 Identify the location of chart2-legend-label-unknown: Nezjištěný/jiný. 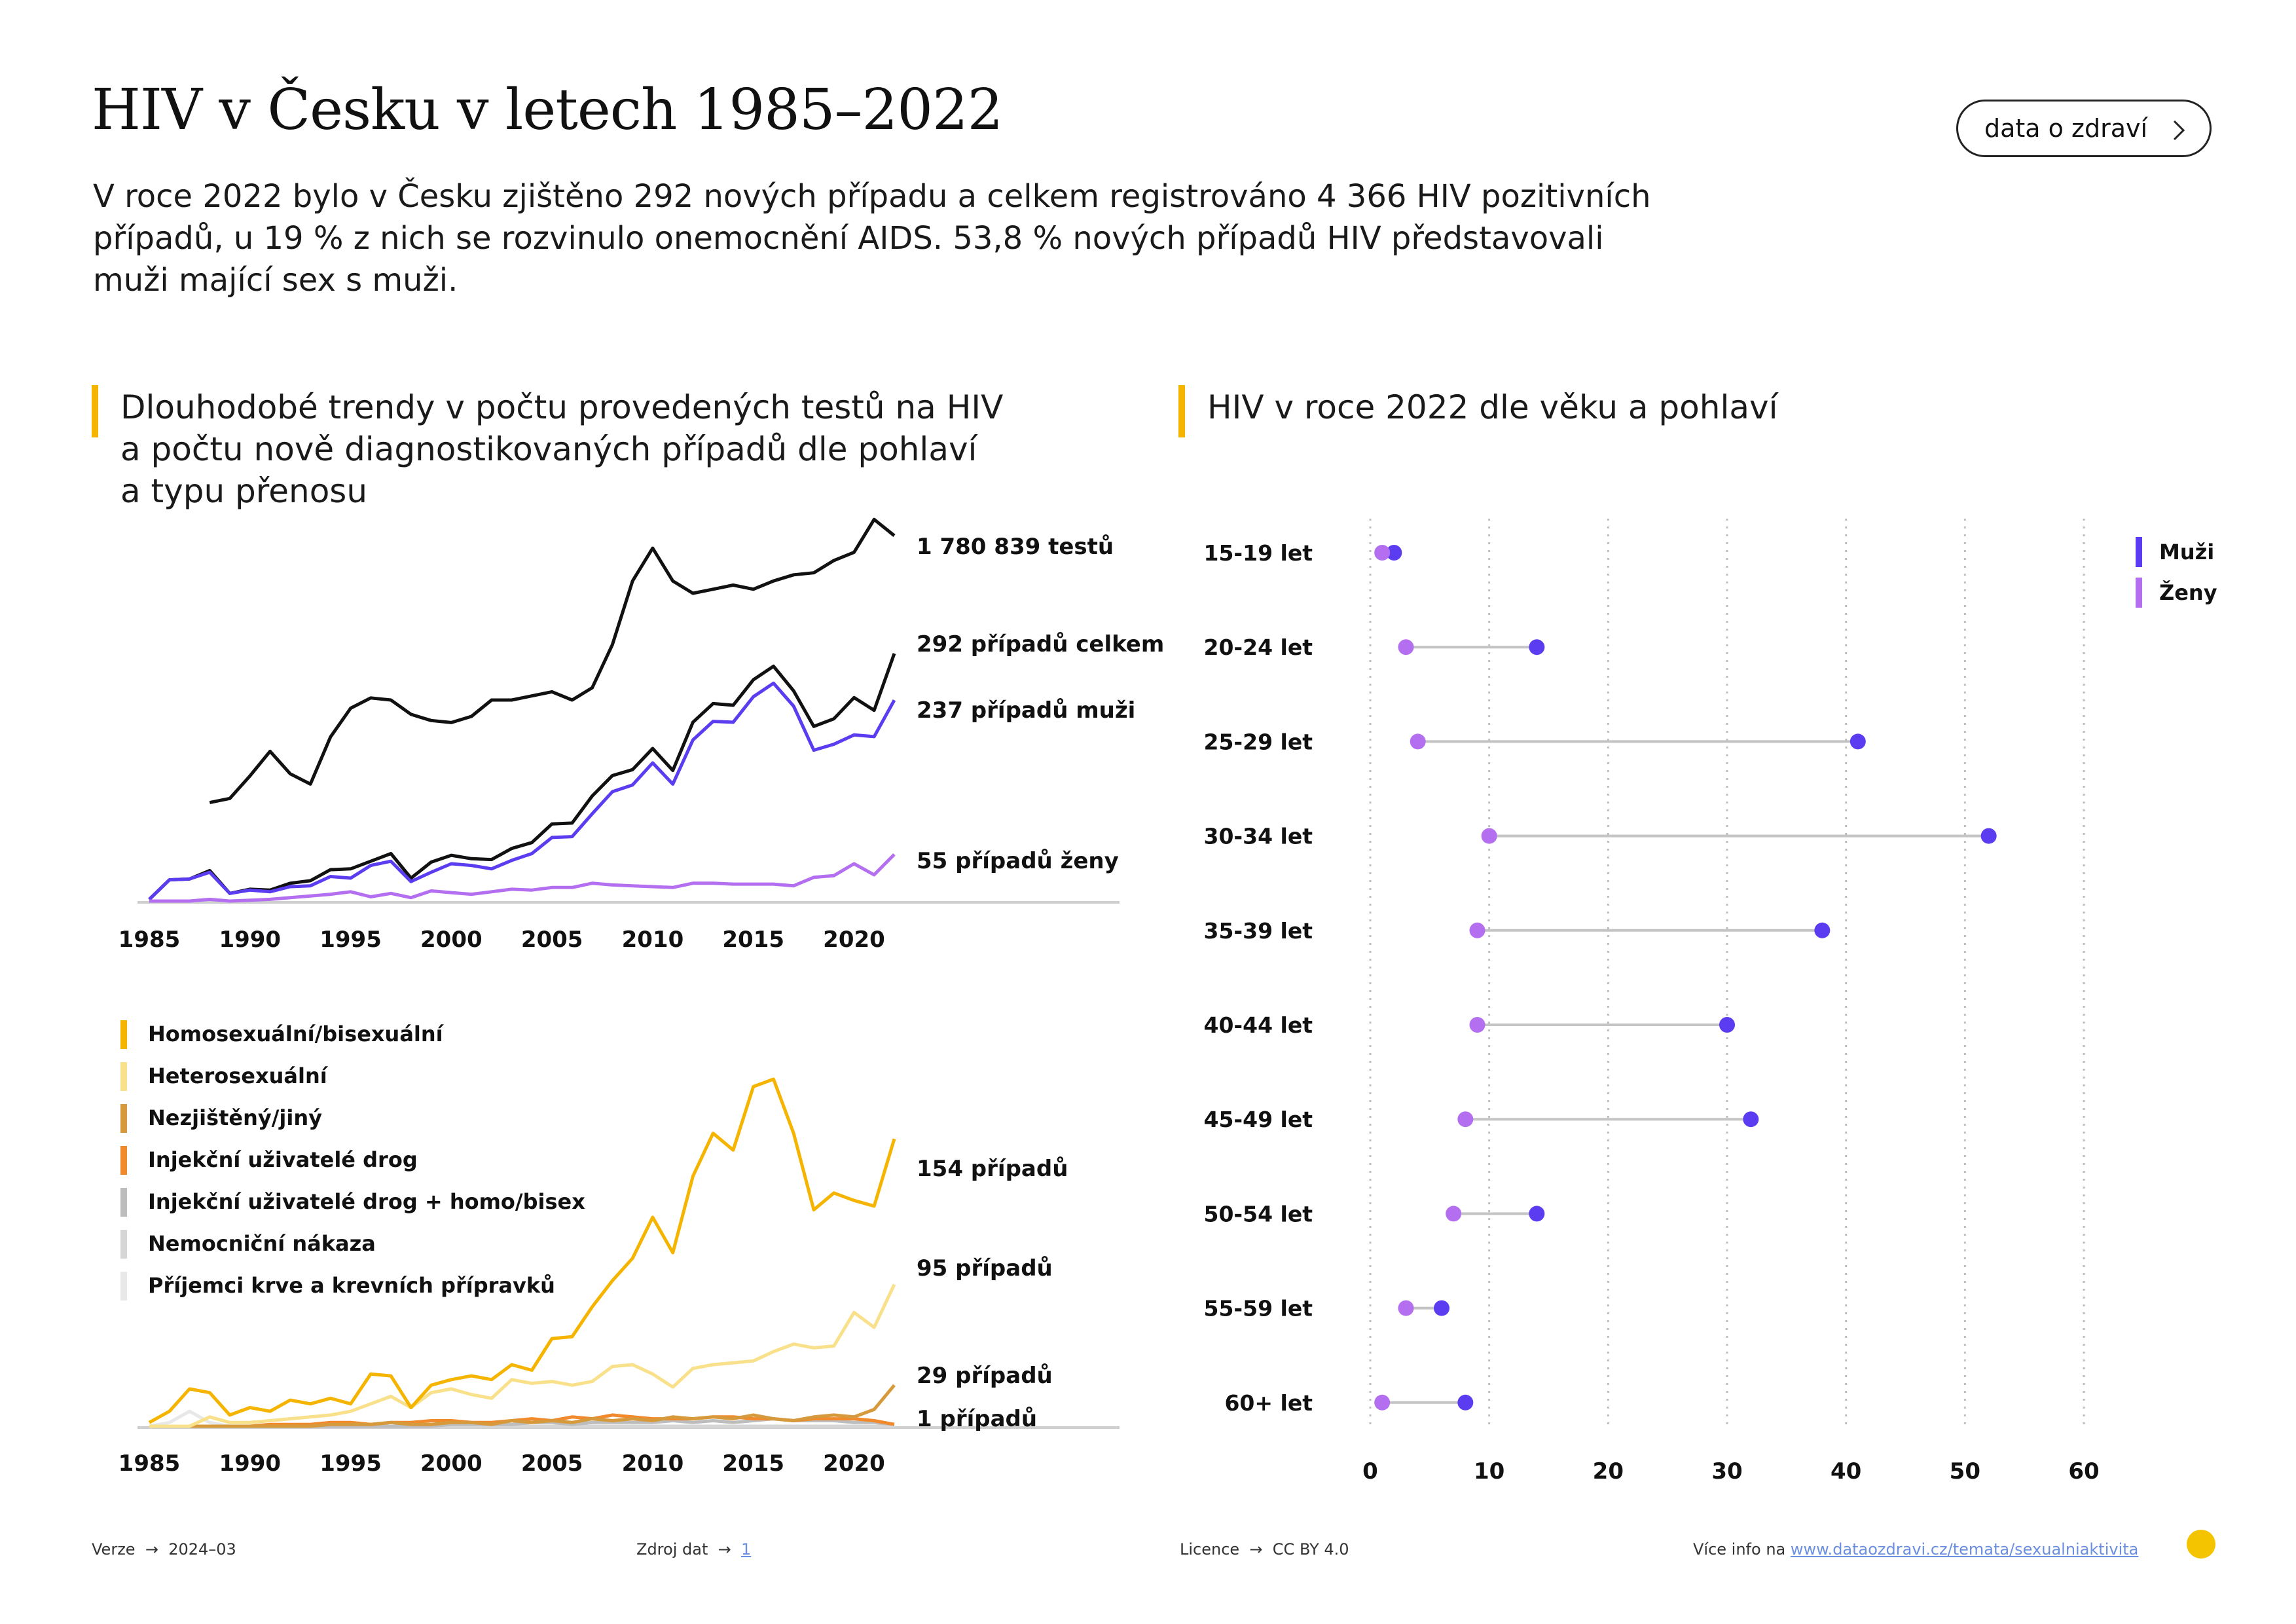
(235, 1117).